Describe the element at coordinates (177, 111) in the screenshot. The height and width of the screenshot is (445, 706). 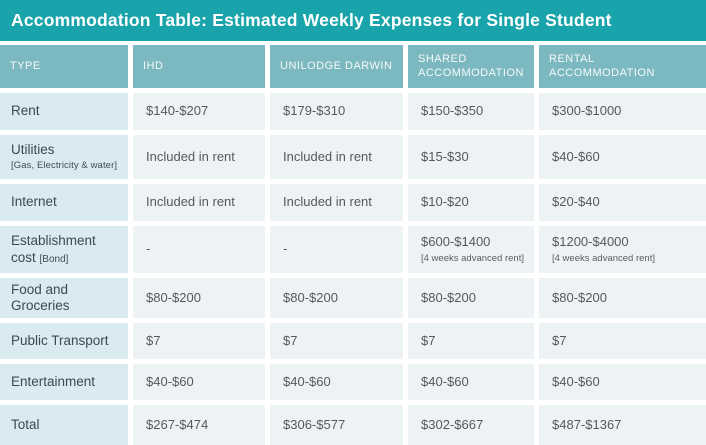
I see `cell-value: $140-$207` at that location.